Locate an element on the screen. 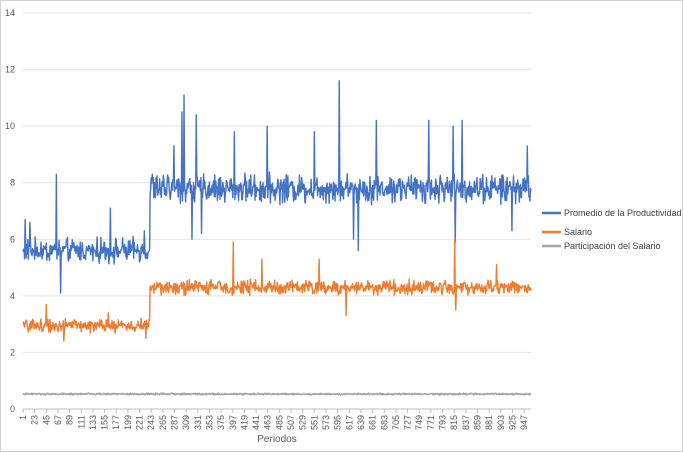 The image size is (683, 452). x-tick-label: 947 is located at coordinates (524, 422).